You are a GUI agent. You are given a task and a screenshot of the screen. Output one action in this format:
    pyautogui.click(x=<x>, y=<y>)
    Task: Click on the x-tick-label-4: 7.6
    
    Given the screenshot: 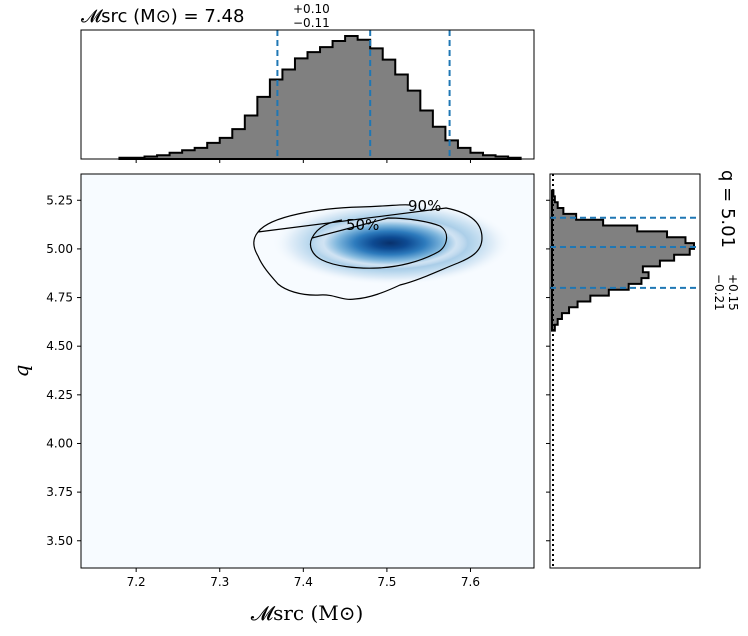 What is the action you would take?
    pyautogui.click(x=470, y=582)
    